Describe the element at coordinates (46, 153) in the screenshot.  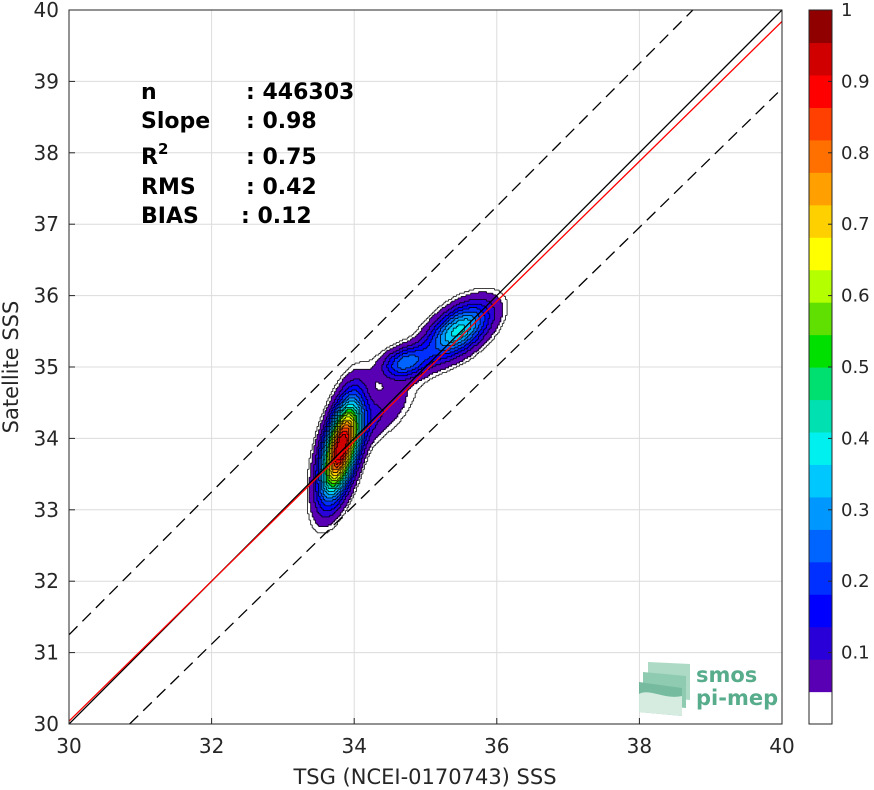
I see `y-tick-label: 38` at that location.